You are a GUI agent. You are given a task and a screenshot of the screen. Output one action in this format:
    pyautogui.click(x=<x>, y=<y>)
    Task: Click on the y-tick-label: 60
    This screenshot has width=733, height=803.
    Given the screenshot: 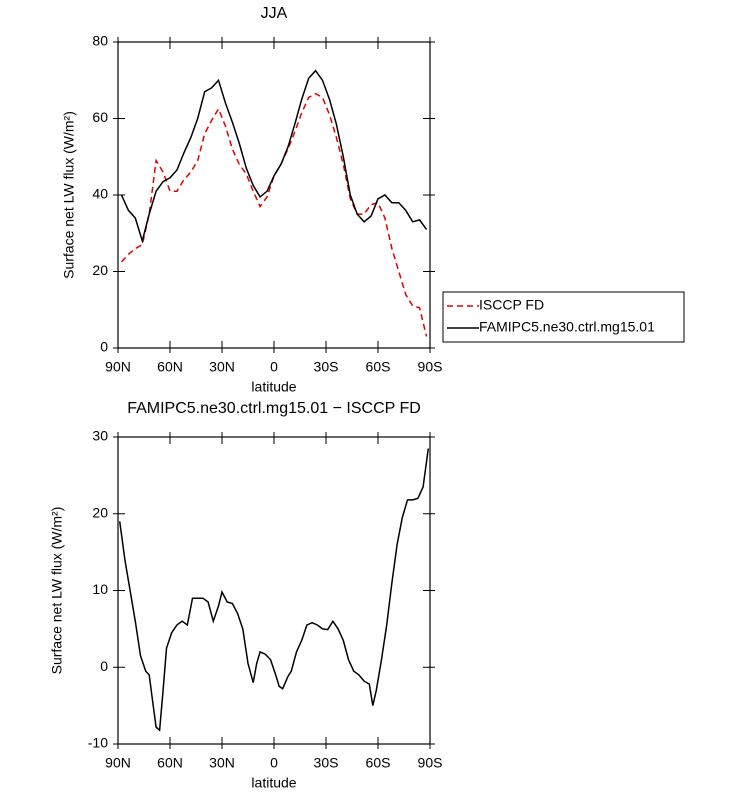 What is the action you would take?
    pyautogui.click(x=100, y=117)
    